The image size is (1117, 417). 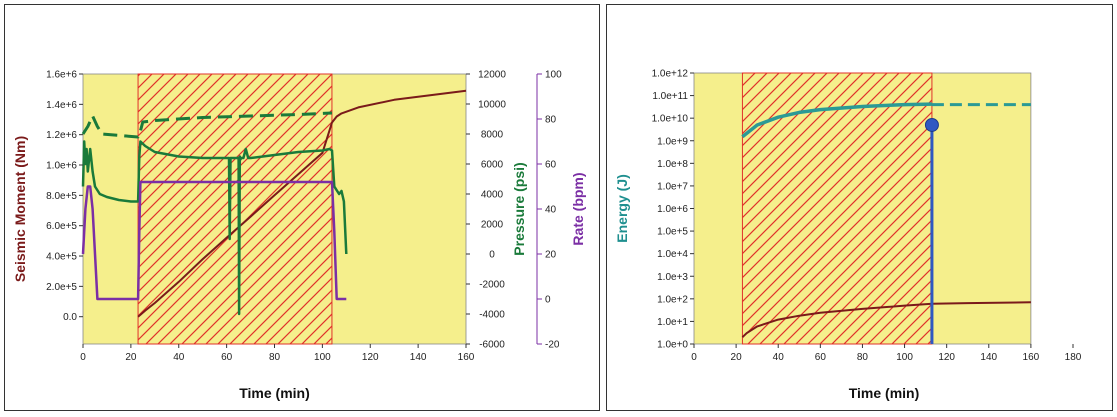 I want to click on y-pressure-axis-label: Pressure (psi), so click(x=519, y=208).